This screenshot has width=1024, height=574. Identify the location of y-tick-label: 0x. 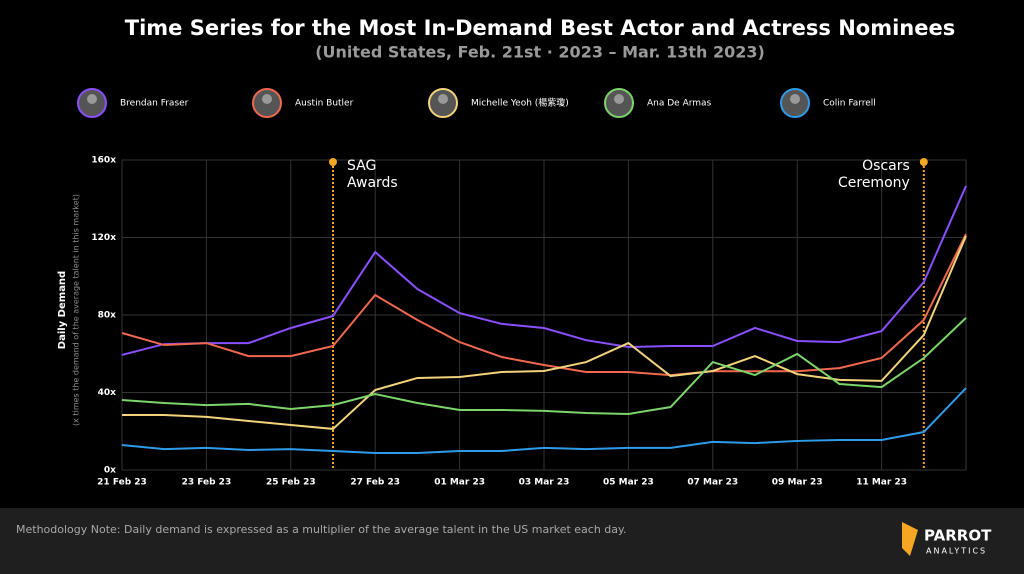
(110, 471).